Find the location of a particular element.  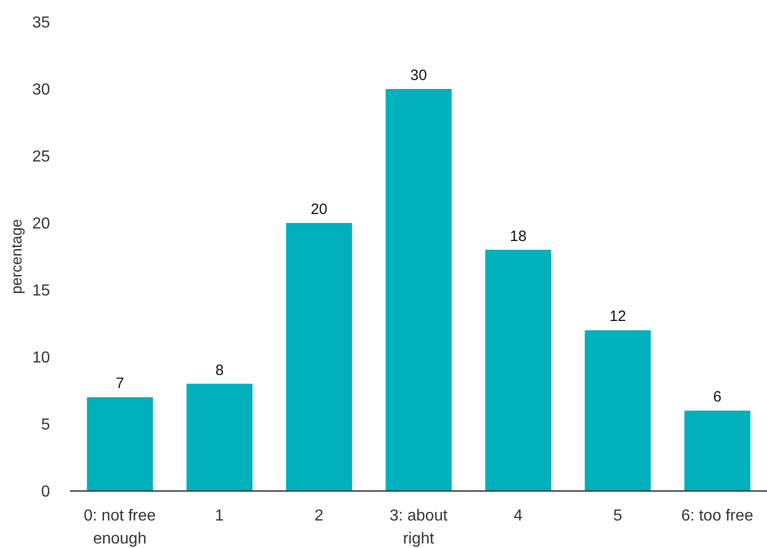

y-axis-title: percentage is located at coordinates (17, 256).